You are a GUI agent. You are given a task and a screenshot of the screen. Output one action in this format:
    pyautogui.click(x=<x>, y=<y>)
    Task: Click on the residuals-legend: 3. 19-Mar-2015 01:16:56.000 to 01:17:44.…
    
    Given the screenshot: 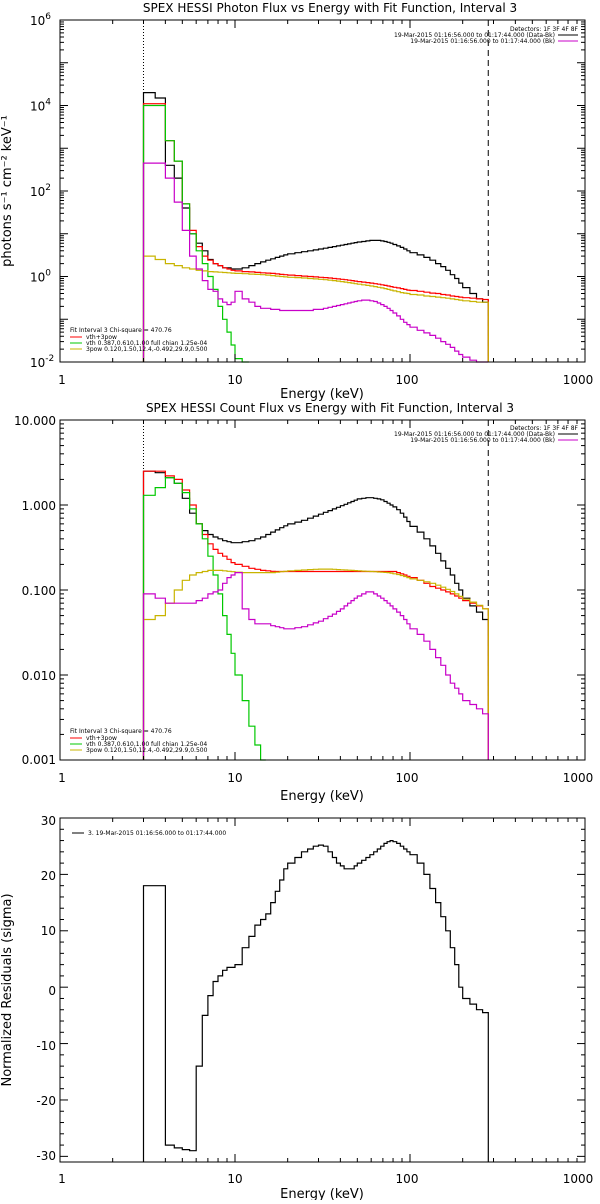 What is the action you would take?
    pyautogui.click(x=149, y=833)
    